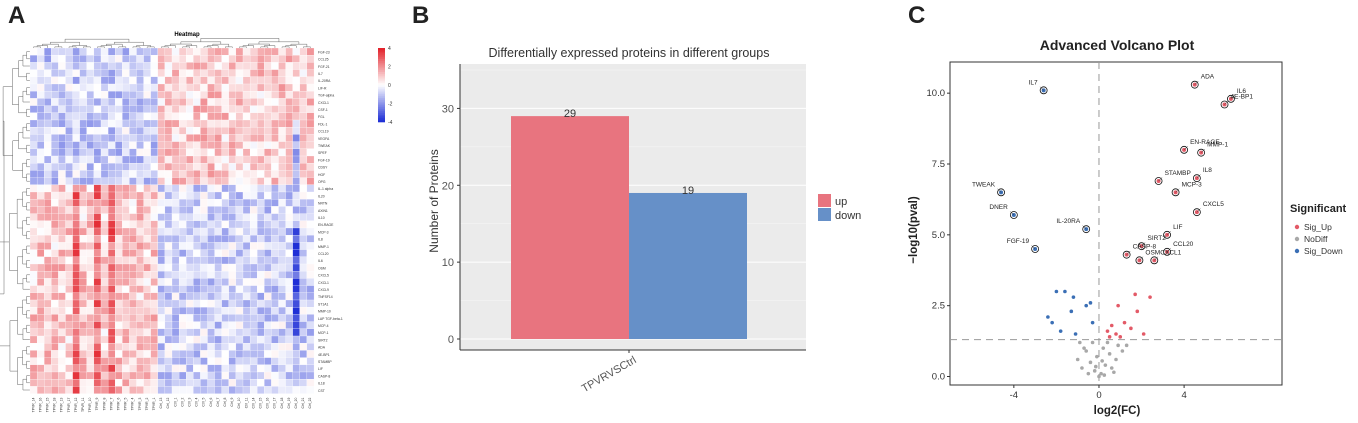 The image size is (1358, 423). What do you see at coordinates (434, 200) in the screenshot?
I see `bar-y-axis-label: Number of Proteins` at bounding box center [434, 200].